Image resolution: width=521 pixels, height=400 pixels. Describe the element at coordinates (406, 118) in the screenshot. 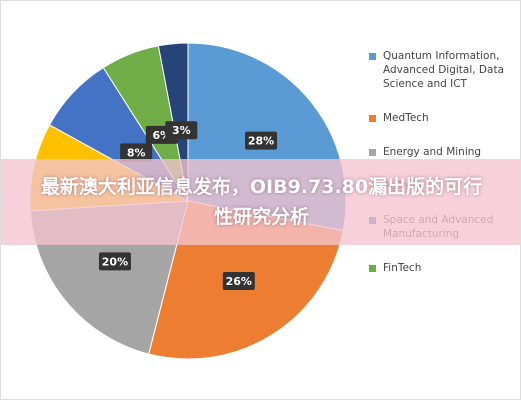

I see `legend-label: MedTech` at that location.